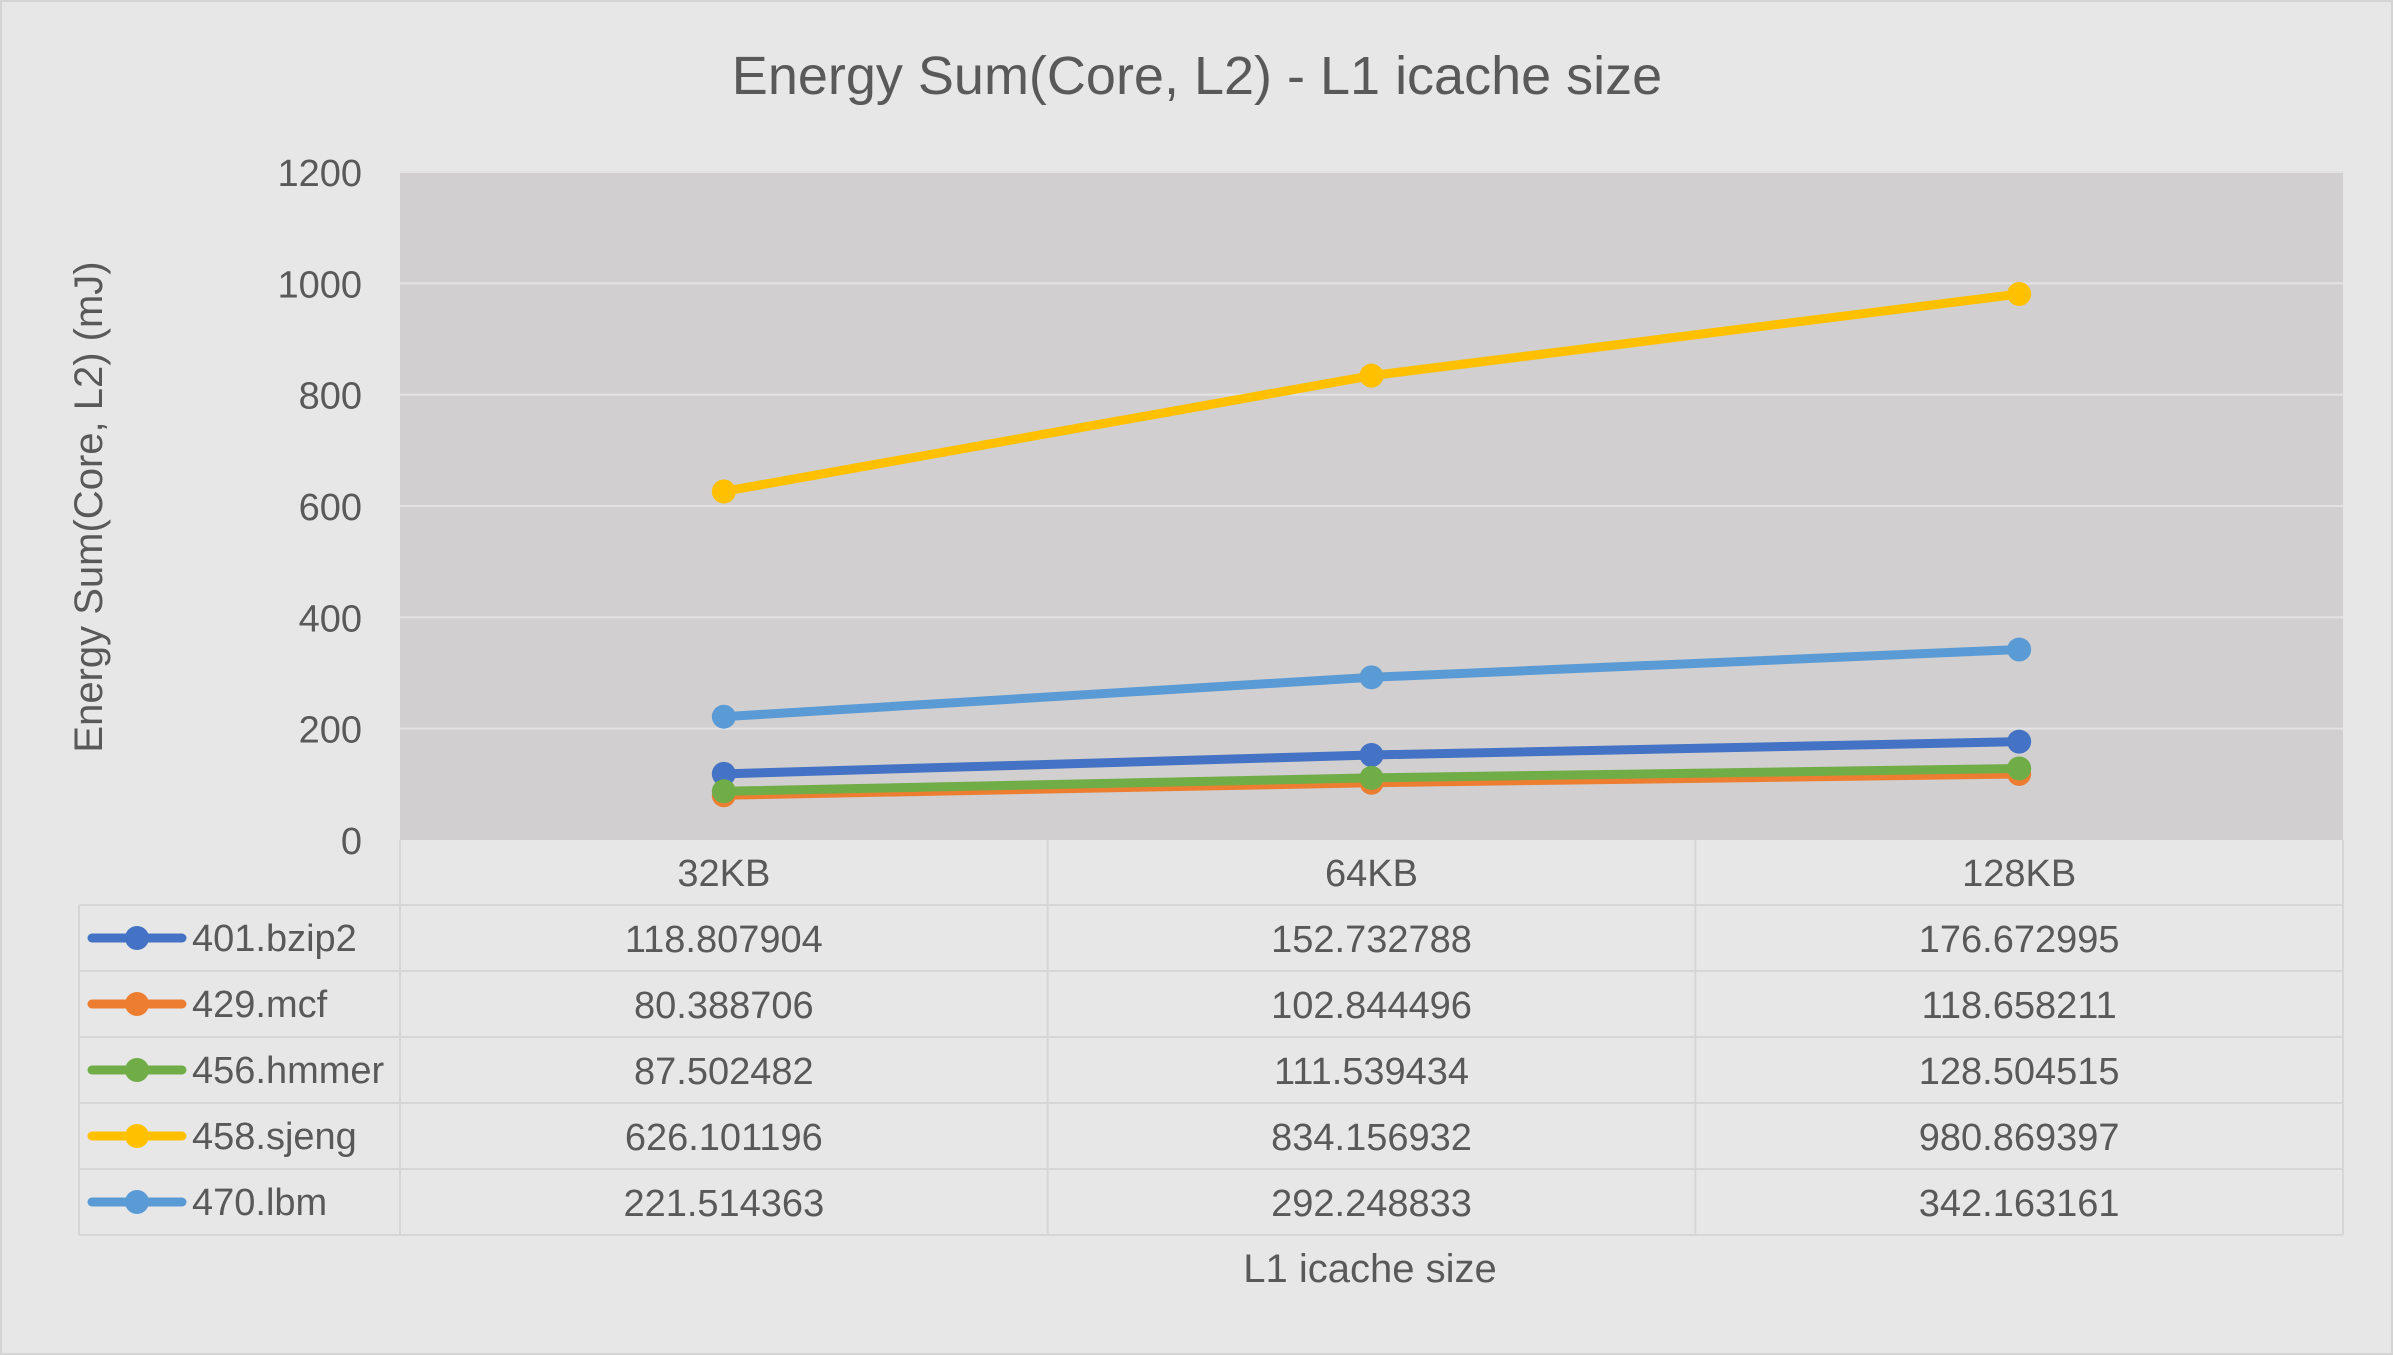 The width and height of the screenshot is (2393, 1355). I want to click on legend-entry: 429.mcf, so click(260, 1005).